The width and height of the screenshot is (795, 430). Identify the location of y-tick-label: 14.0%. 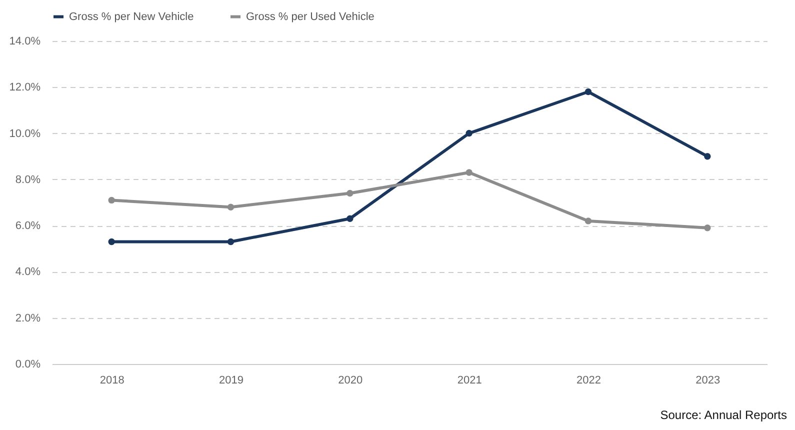
(25, 42).